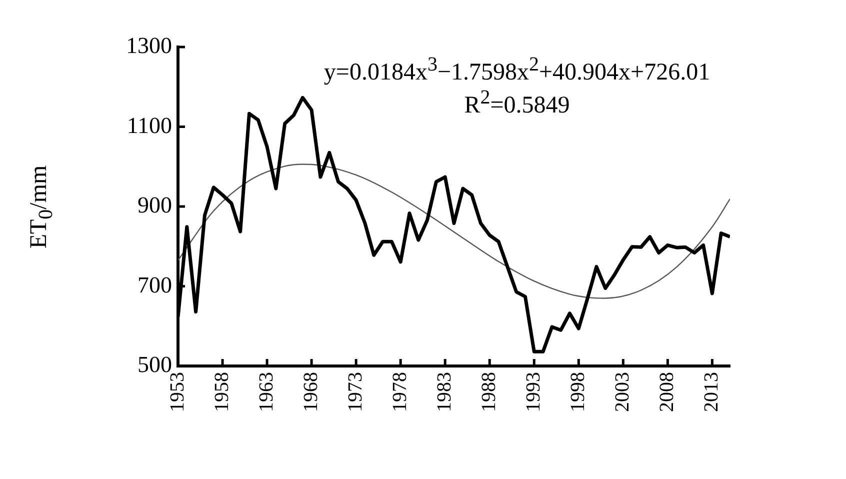  Describe the element at coordinates (533, 392) in the screenshot. I see `x-tick-label: 1993` at that location.